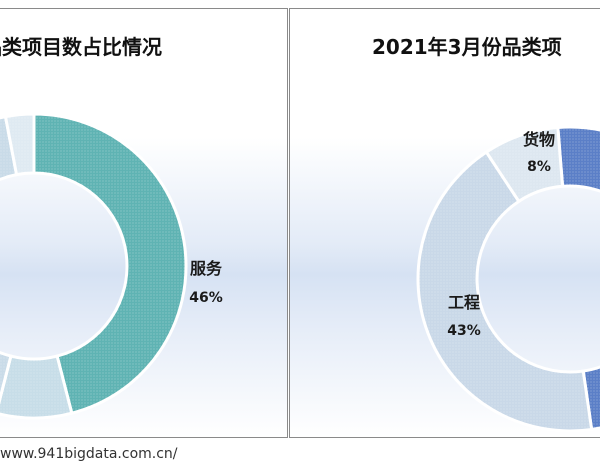 The image size is (600, 474). I want to click on slice-value-label: 8%, so click(539, 167).